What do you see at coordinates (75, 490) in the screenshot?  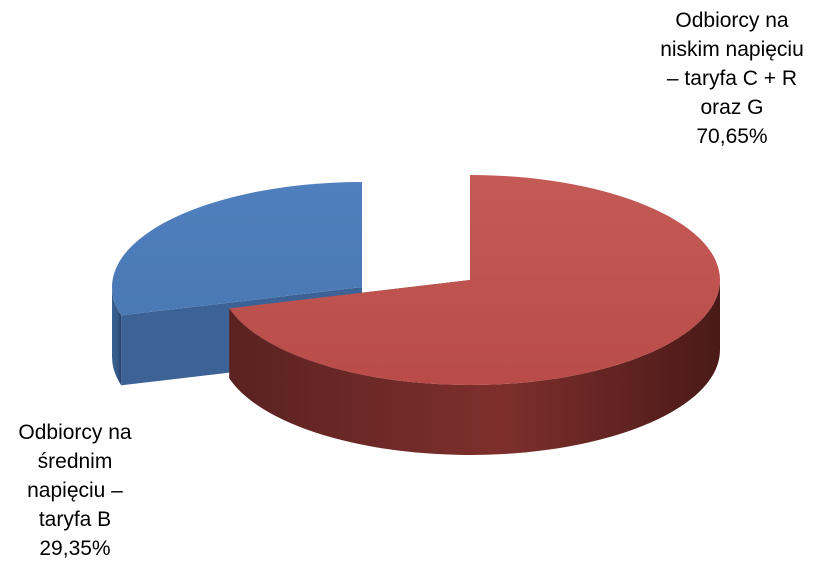 I see `slice-label-line: napięciu –` at bounding box center [75, 490].